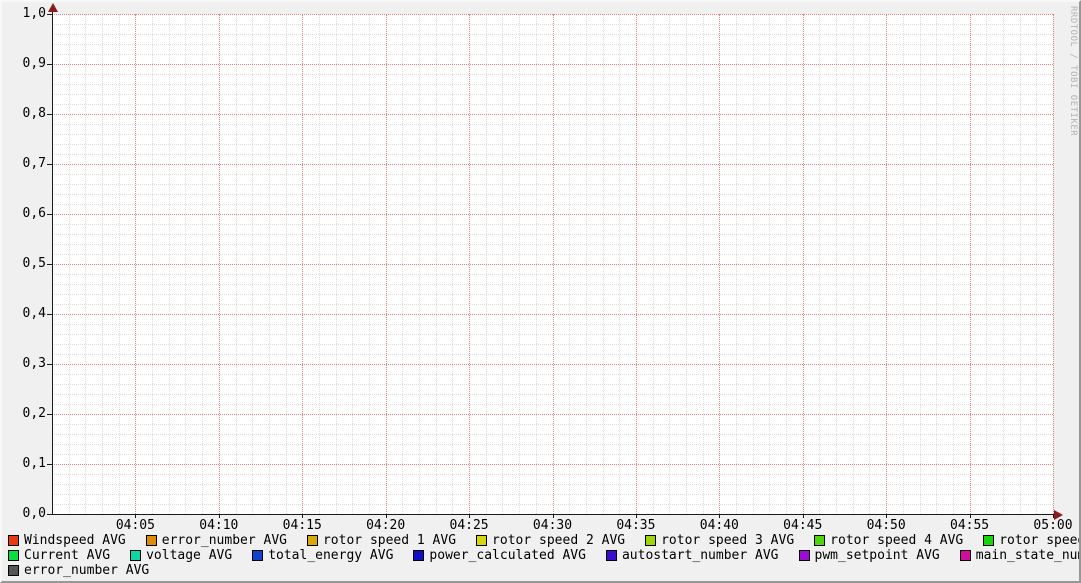  I want to click on x-axis-tick-label: 04:40, so click(719, 525).